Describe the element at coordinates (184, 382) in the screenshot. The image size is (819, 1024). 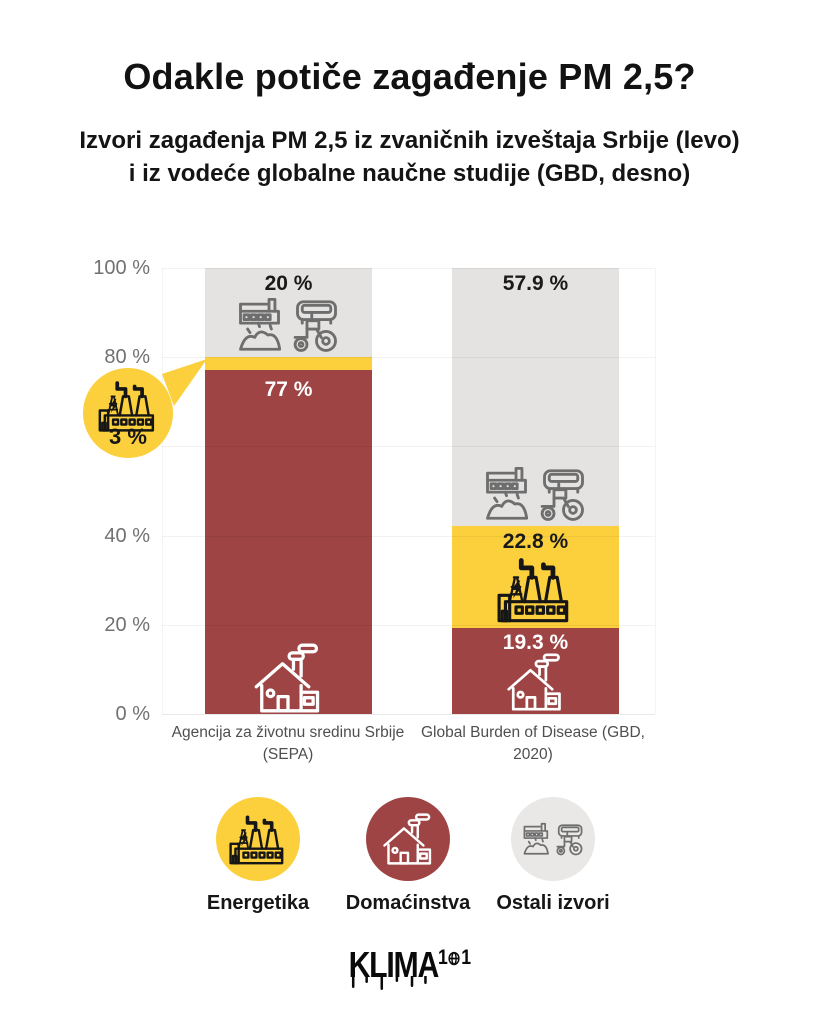
I see `callout-tail` at that location.